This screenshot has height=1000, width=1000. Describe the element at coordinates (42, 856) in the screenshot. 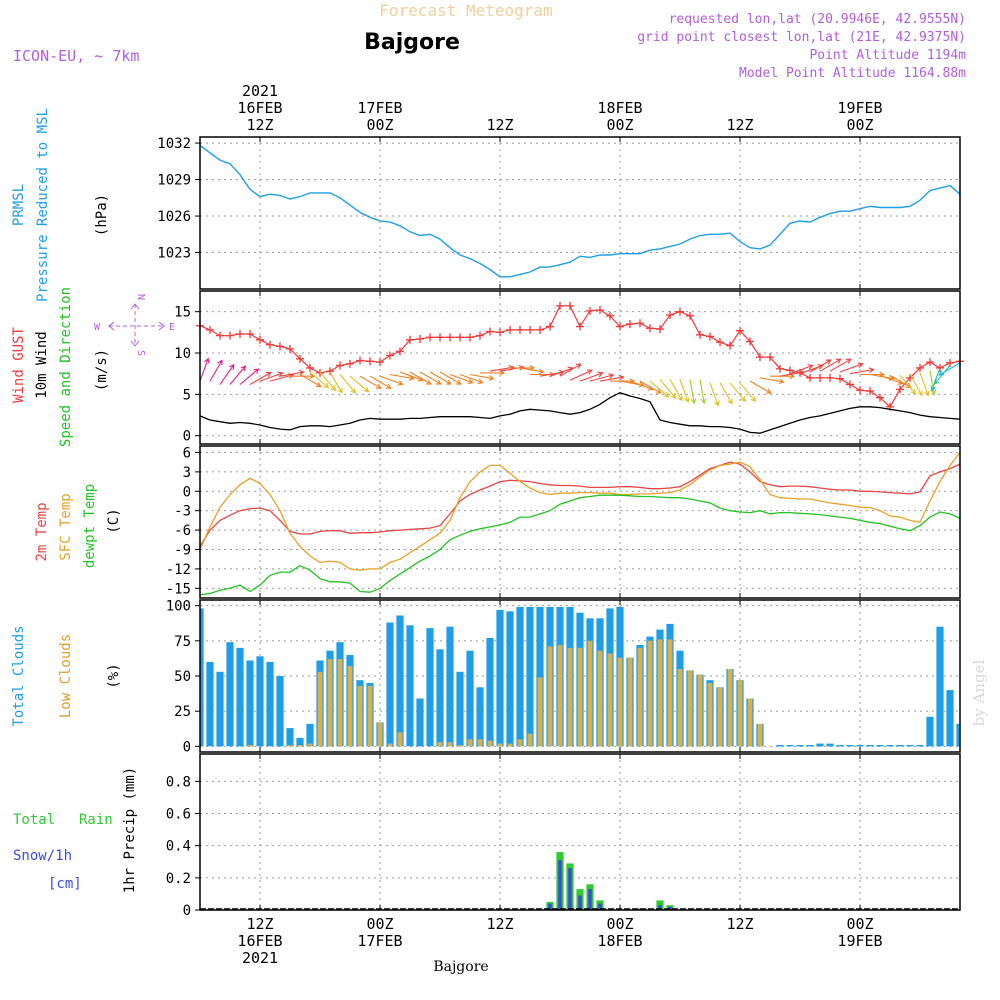

I see `precip-snow-label: Snow/1h` at that location.